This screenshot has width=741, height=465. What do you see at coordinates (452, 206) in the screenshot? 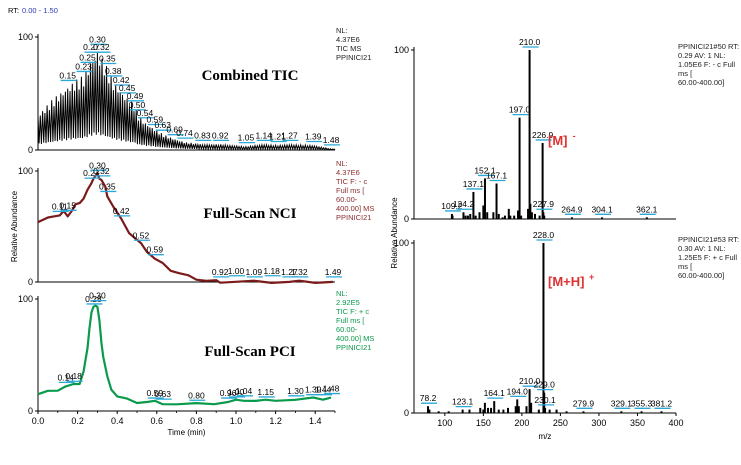
I see `peak-label: 109.2` at bounding box center [452, 206].